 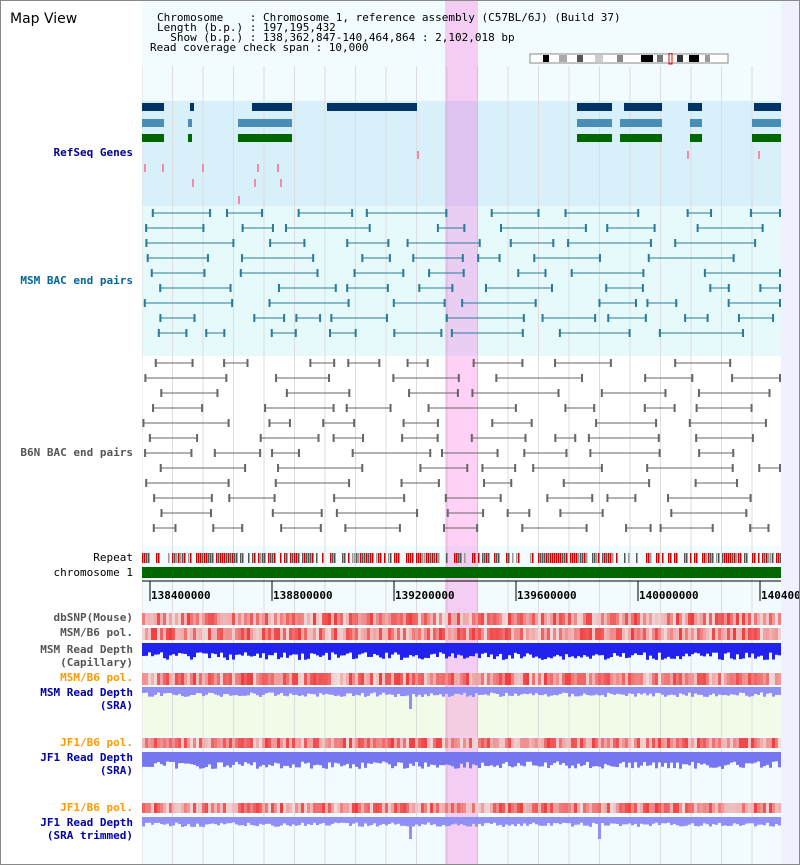 What do you see at coordinates (96, 632) in the screenshot?
I see `track-label-msm-b6-pol-1: MSM/B6 pol.` at bounding box center [96, 632].